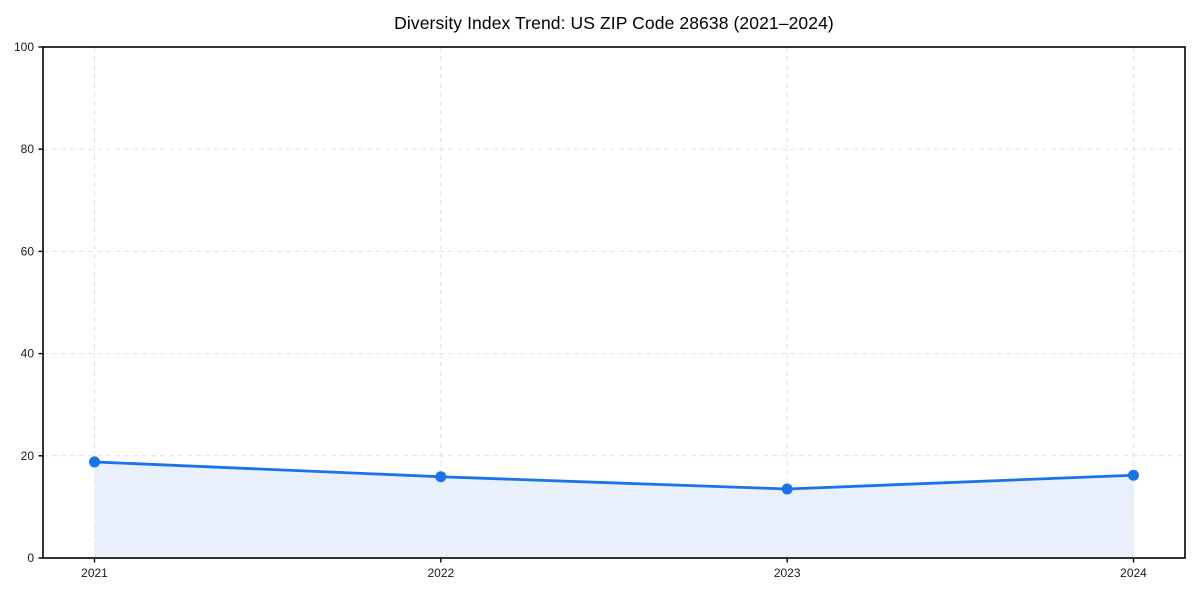  What do you see at coordinates (94, 573) in the screenshot?
I see `x-tick-label: 2021` at bounding box center [94, 573].